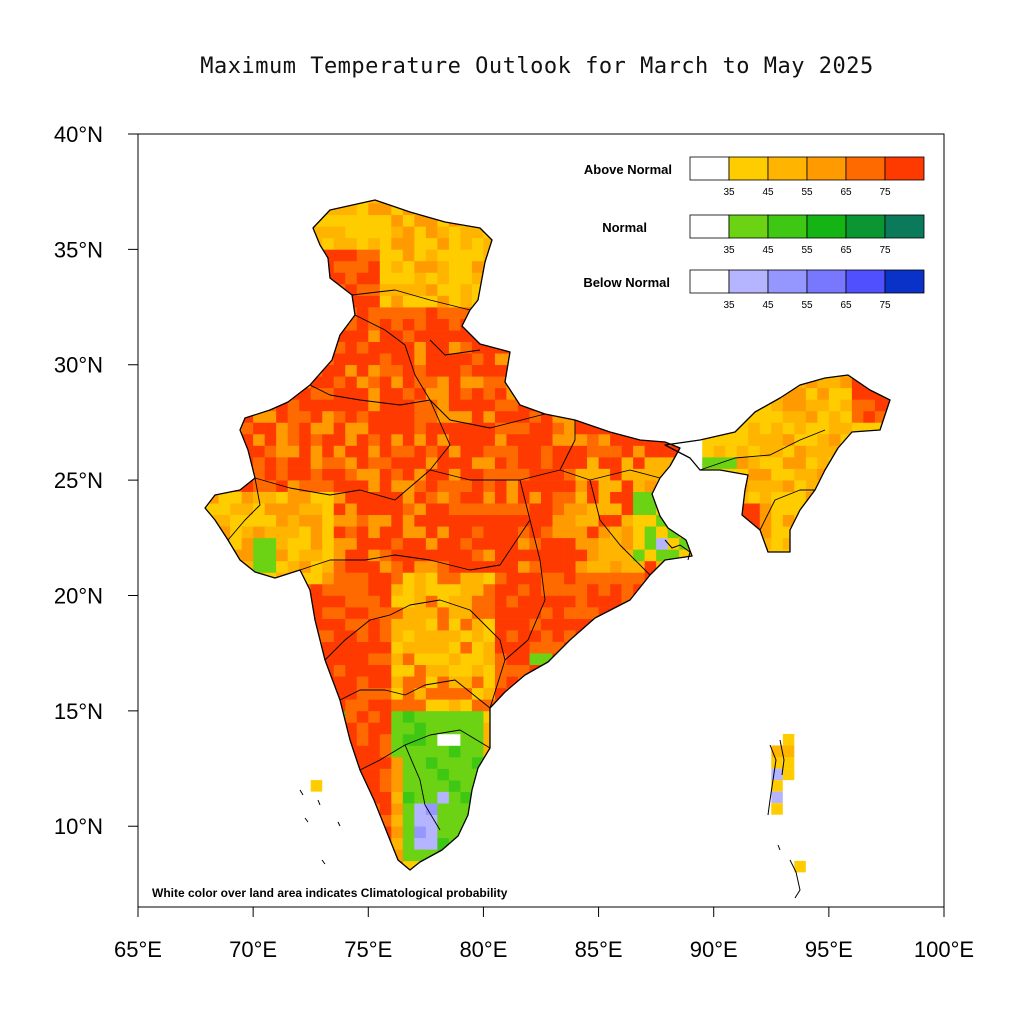 The image size is (1024, 1024). Describe the element at coordinates (777, 763) in the screenshot. I see `island-cell` at that location.